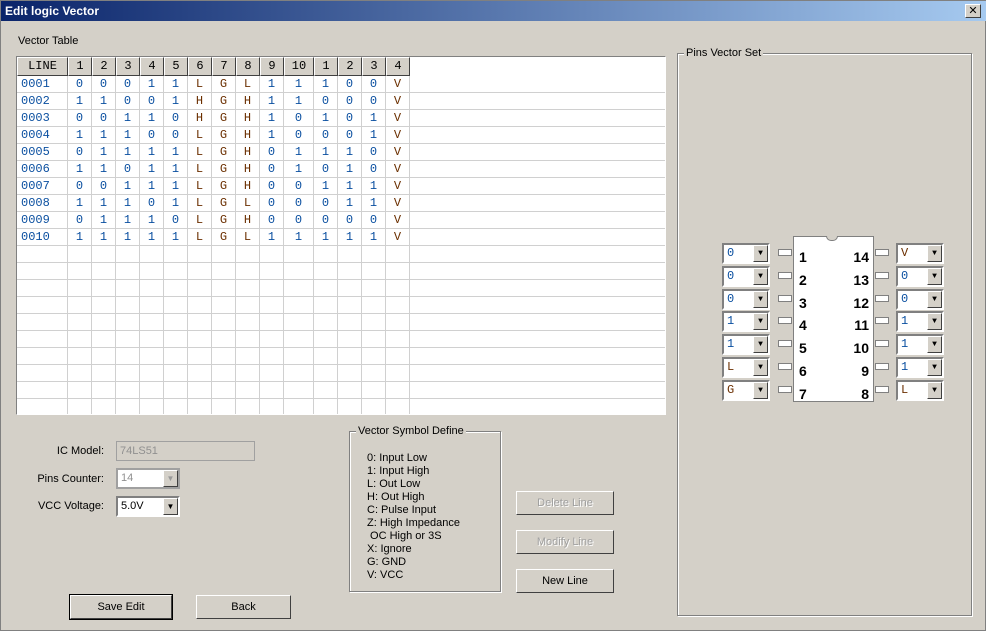  What do you see at coordinates (374, 66) in the screenshot?
I see `column-header: 3` at bounding box center [374, 66].